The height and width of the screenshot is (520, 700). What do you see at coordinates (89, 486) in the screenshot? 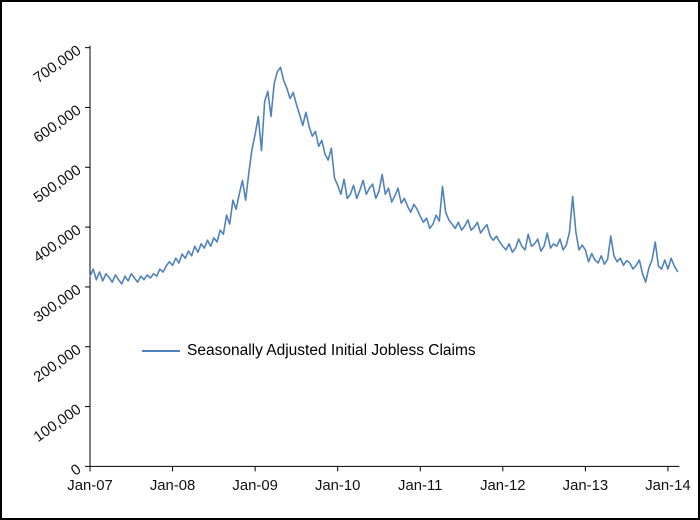
I see `x-tick-label: Jan-07` at bounding box center [89, 486].